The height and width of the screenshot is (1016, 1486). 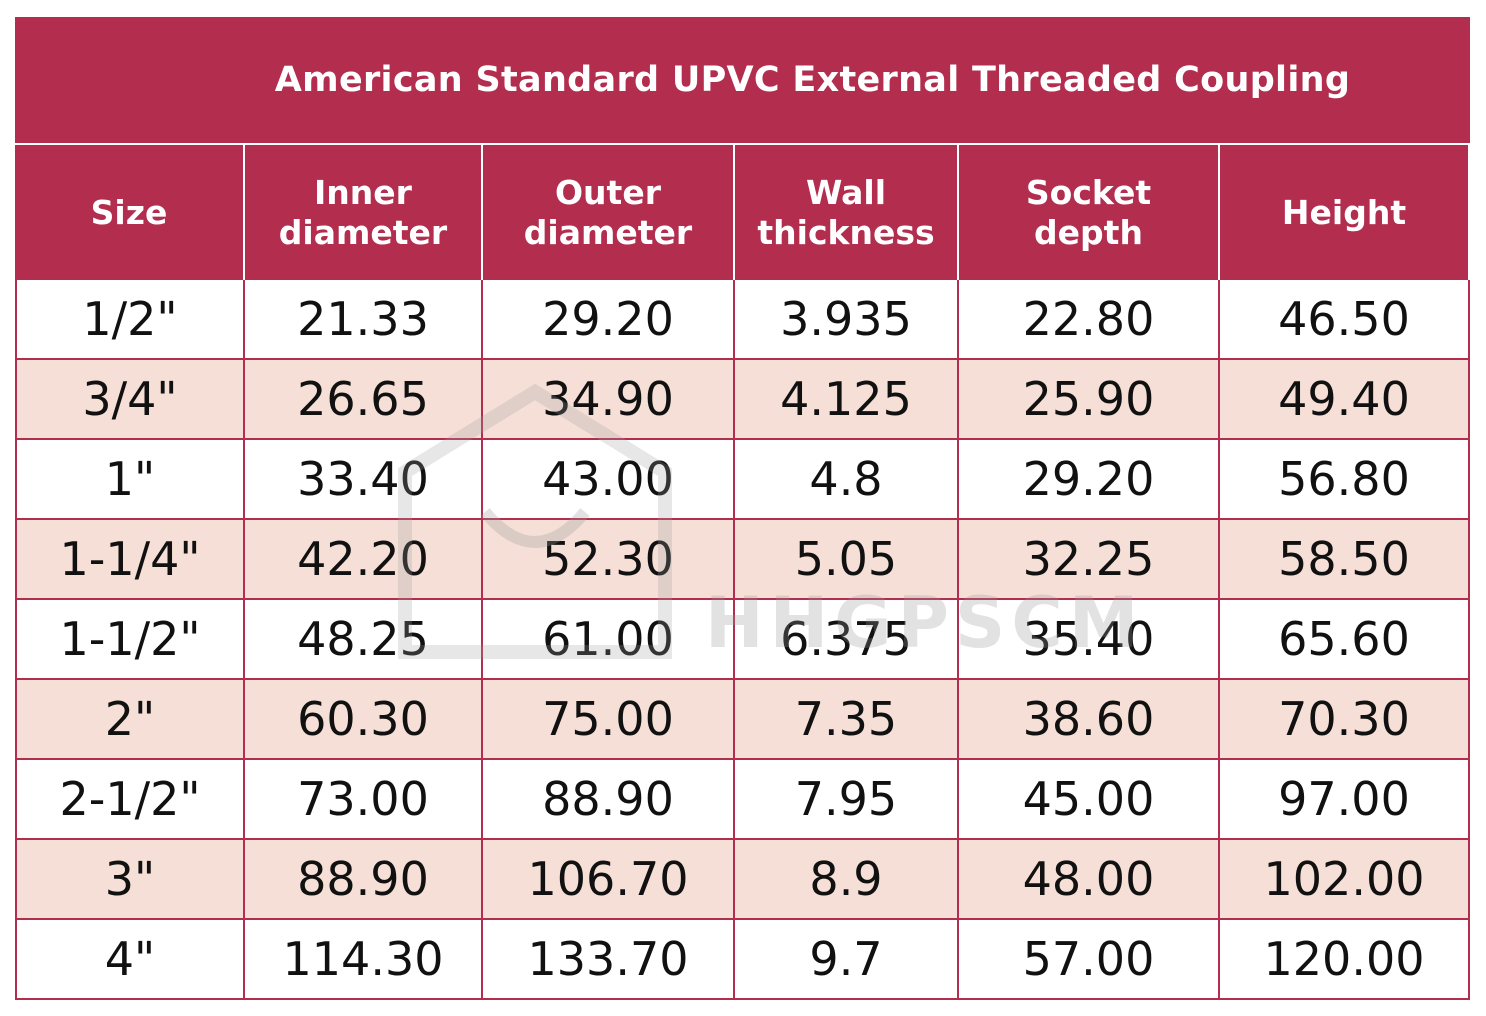 What do you see at coordinates (1089, 560) in the screenshot?
I see `value-cell: 32.25` at bounding box center [1089, 560].